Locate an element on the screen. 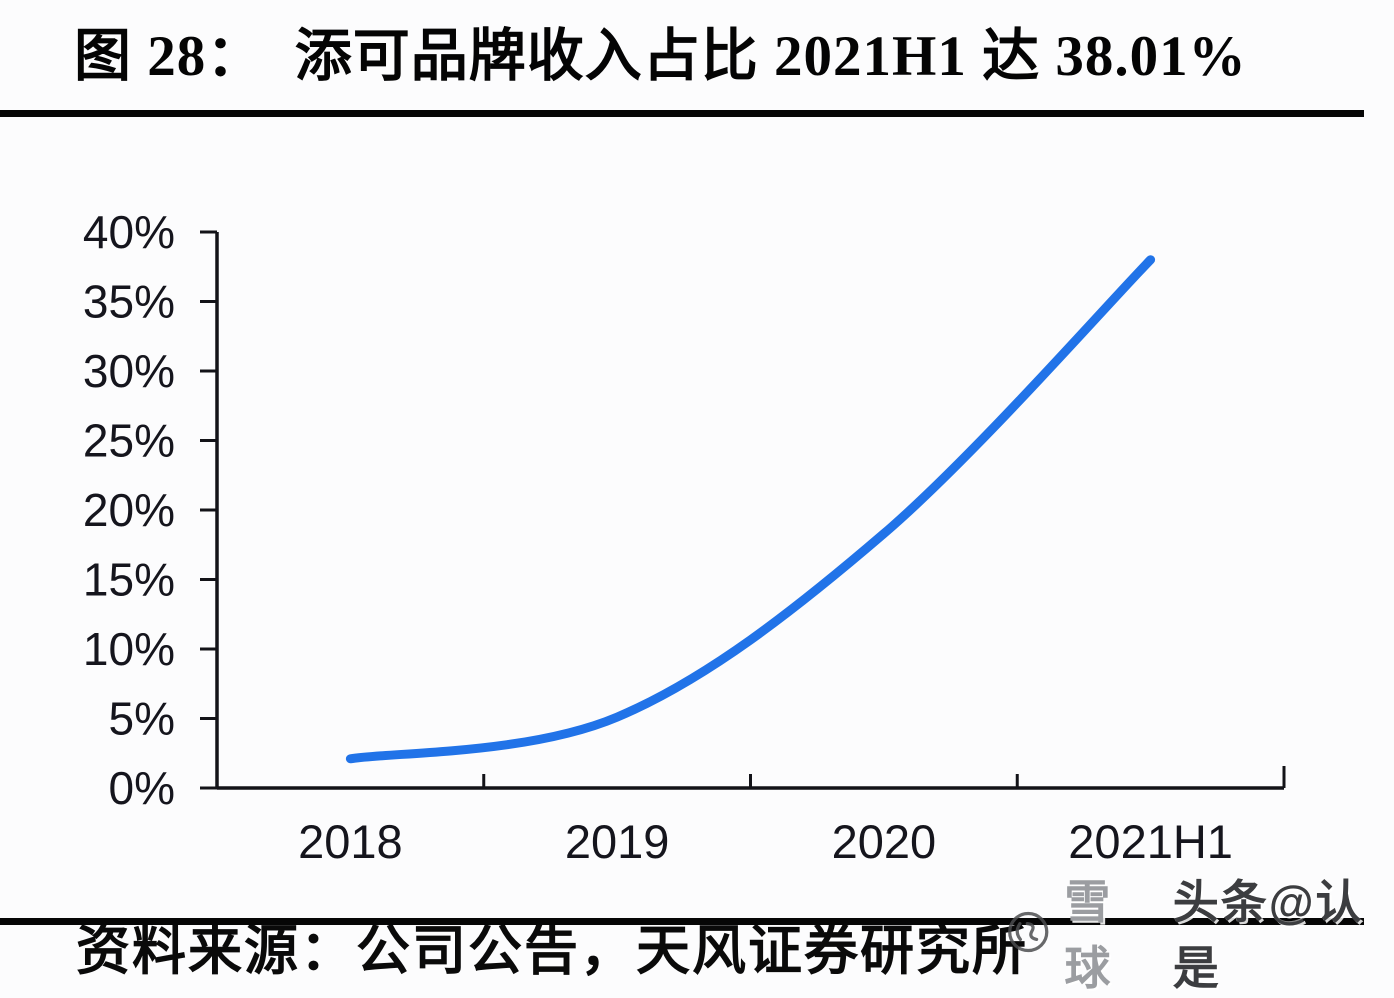  figure-title: 图 28： 添可品牌收入占比 2021H1 达 38.01% is located at coordinates (660, 56).